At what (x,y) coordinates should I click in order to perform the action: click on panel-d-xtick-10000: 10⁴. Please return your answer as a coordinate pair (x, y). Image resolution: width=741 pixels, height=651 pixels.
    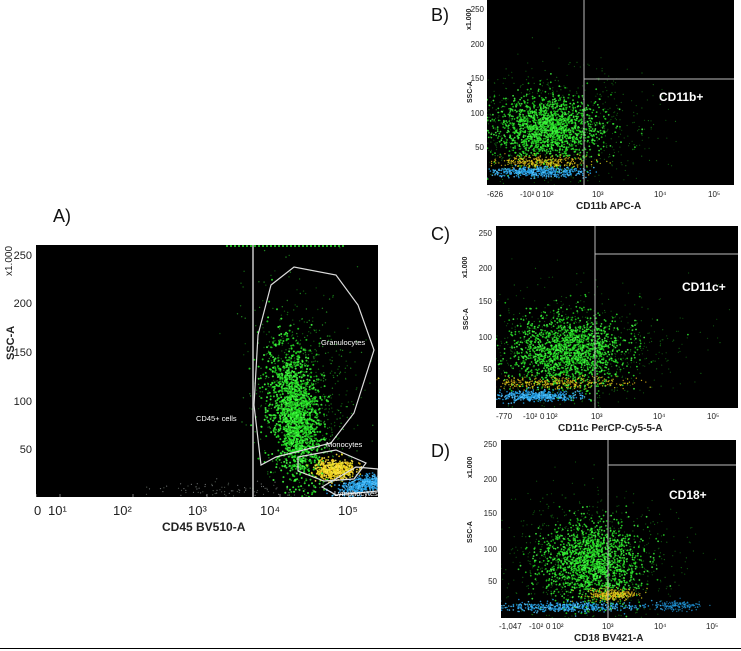
    Looking at the image, I should click on (660, 626).